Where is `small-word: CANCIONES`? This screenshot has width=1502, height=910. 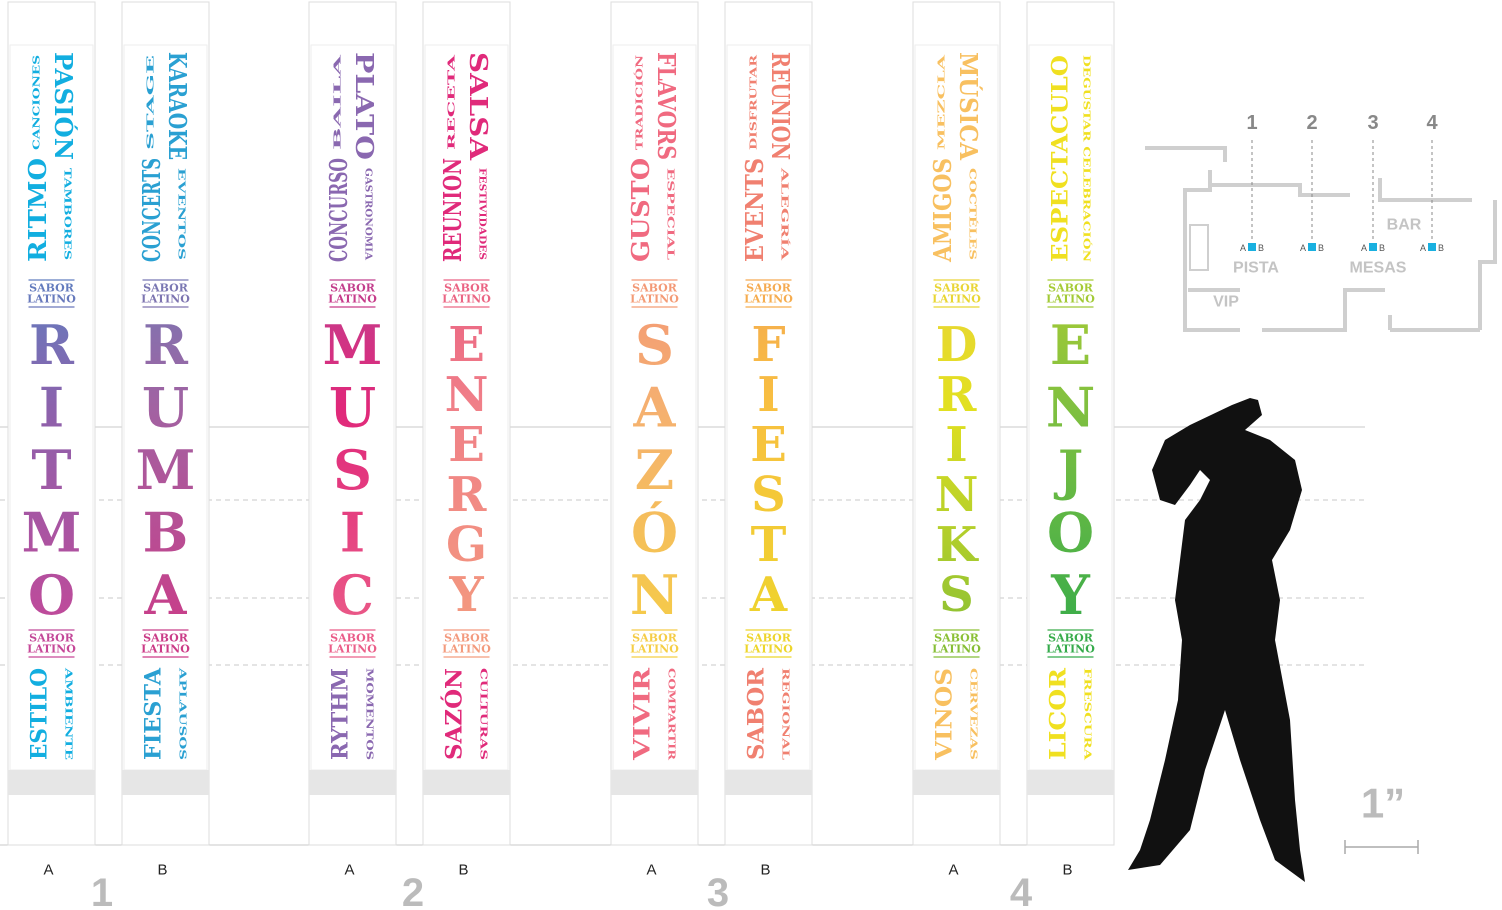 small-word: CANCIONES is located at coordinates (38, 102).